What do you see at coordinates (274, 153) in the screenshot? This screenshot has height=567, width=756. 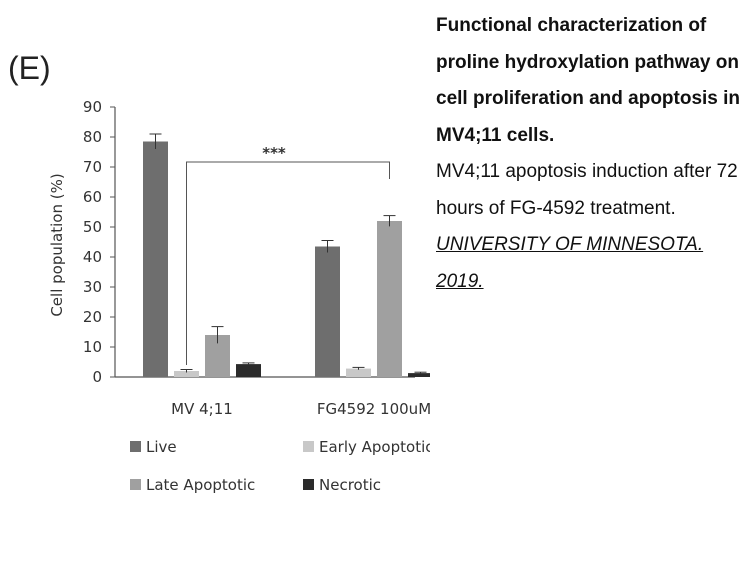 I see `significance-stars: ***` at bounding box center [274, 153].